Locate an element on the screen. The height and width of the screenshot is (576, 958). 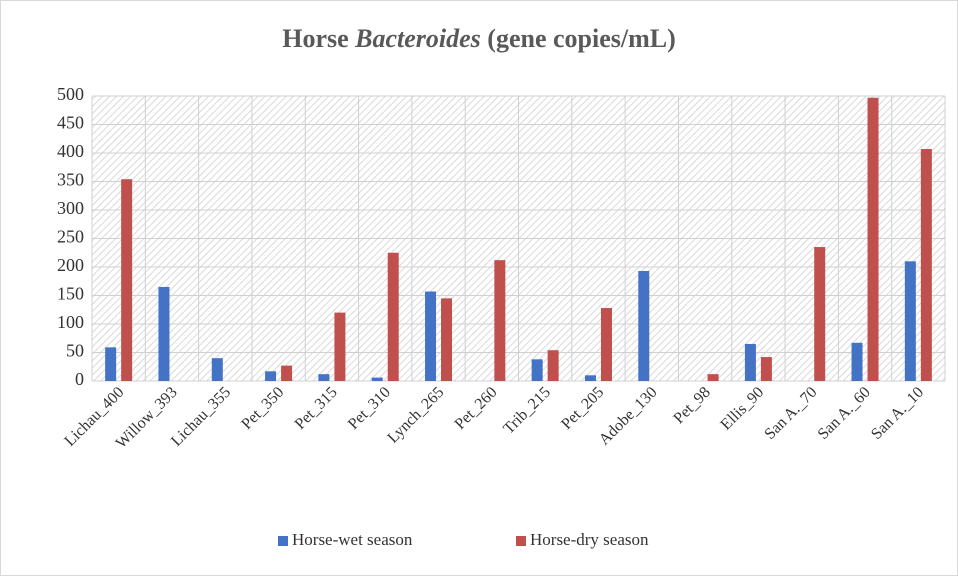
y-tick-label: 450 is located at coordinates (70, 123).